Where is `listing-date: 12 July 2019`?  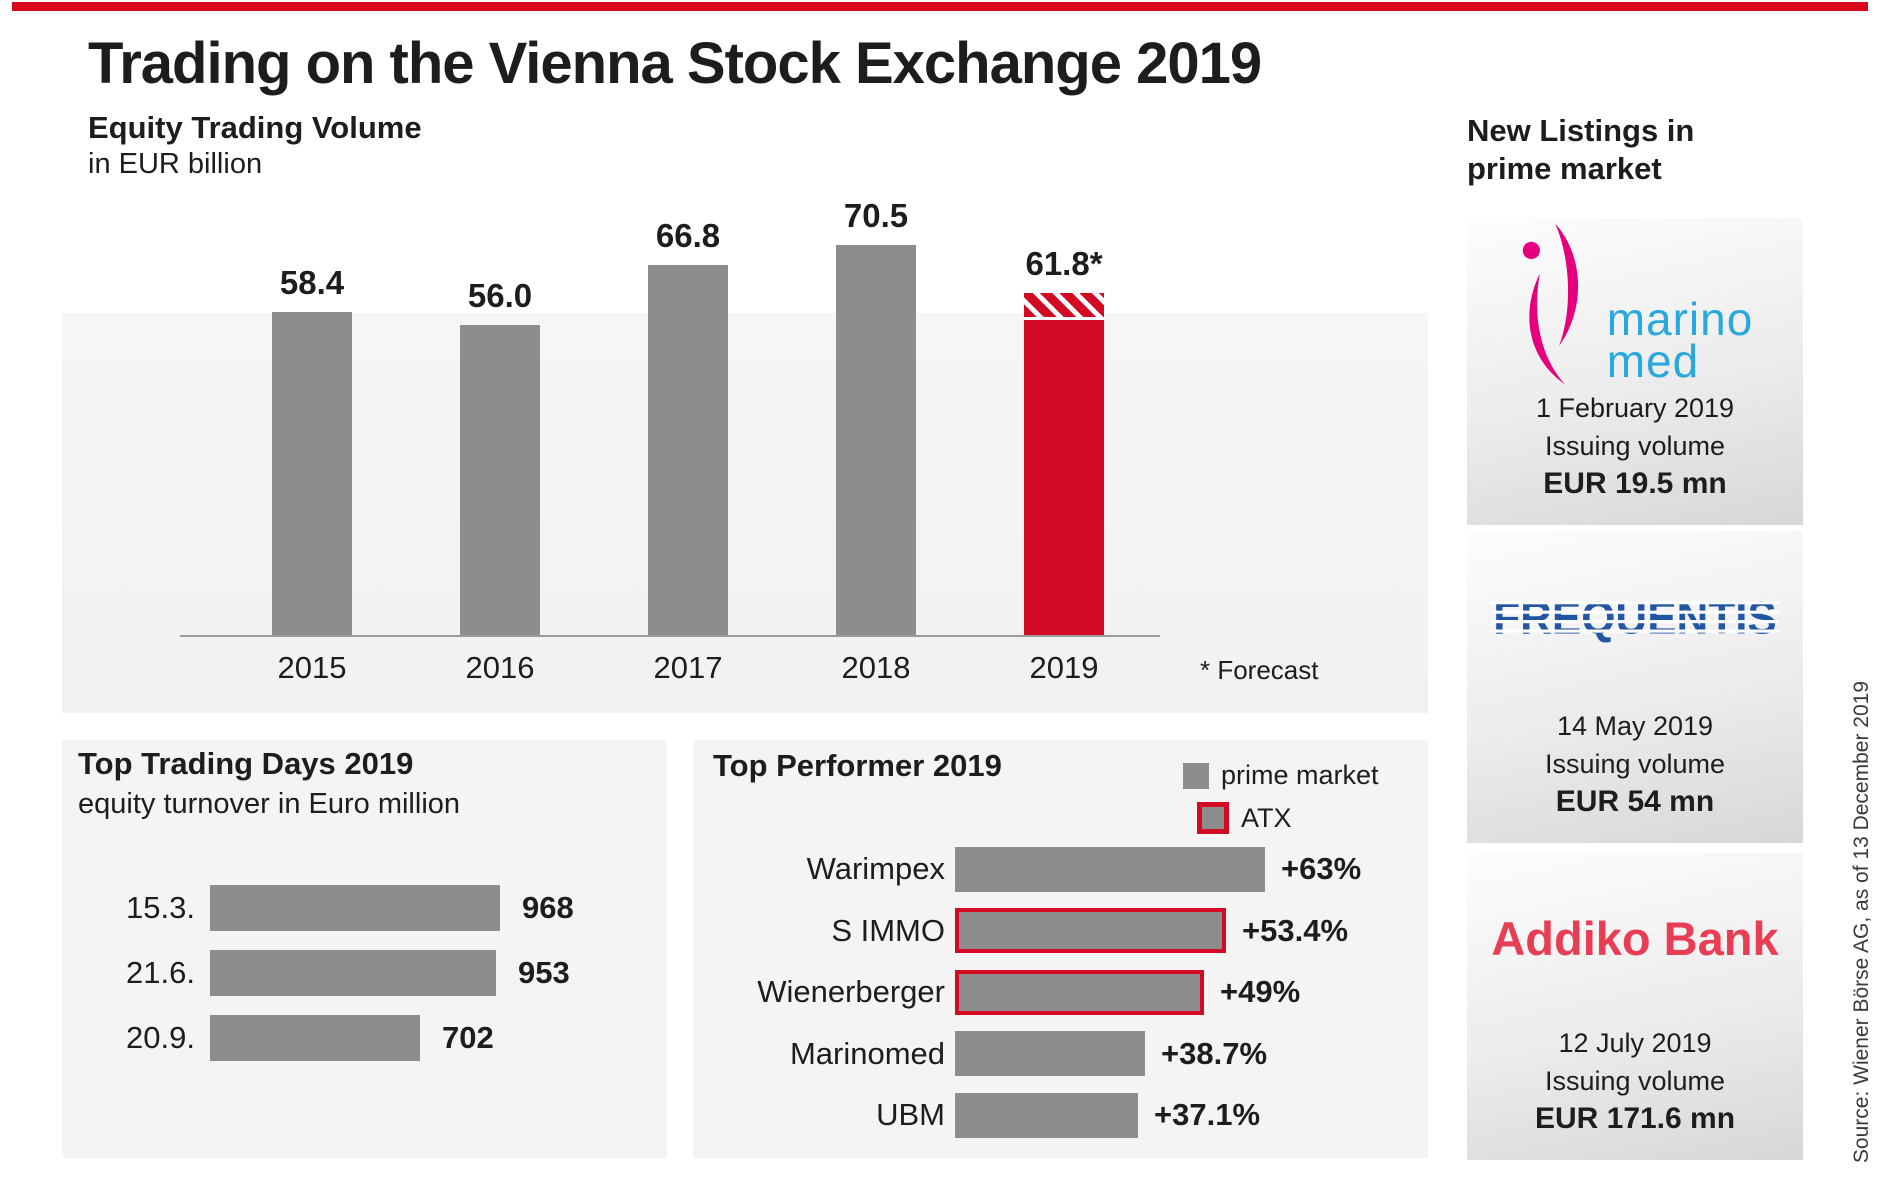 listing-date: 12 July 2019 is located at coordinates (1635, 1043).